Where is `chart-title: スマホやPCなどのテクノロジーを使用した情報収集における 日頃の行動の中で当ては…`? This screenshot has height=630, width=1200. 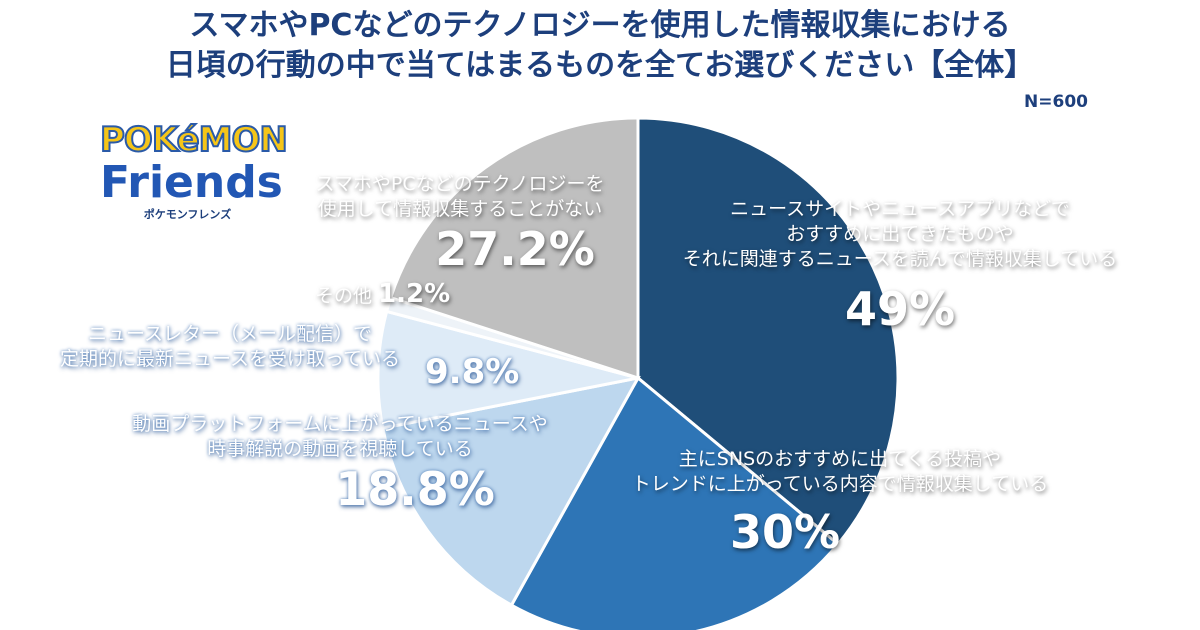
chart-title: スマホやPCなどのテクノロジーを使用した情報収集における 日頃の行動の中で当ては… is located at coordinates (600, 46).